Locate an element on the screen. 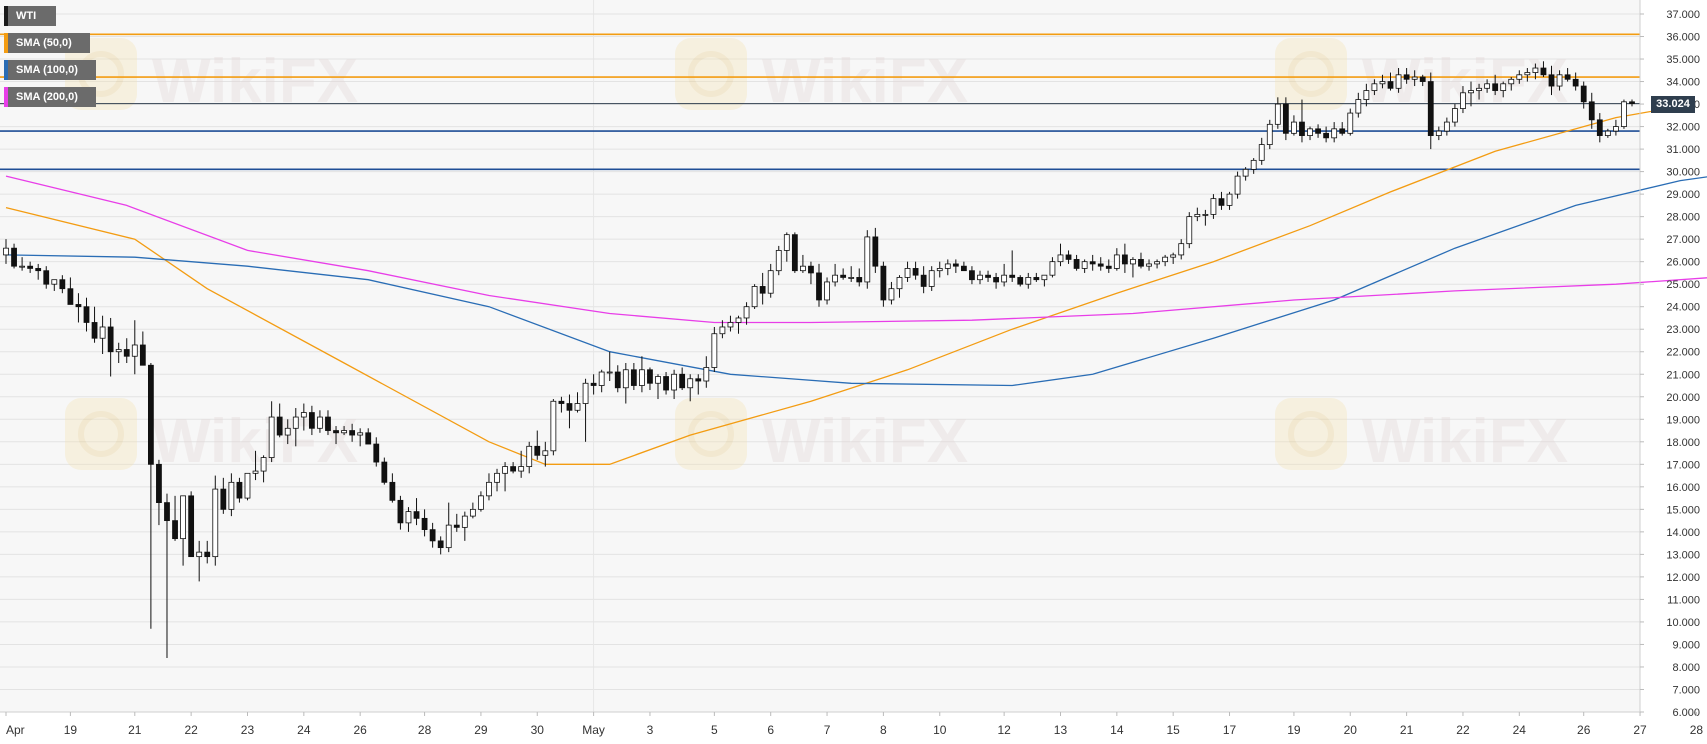 This screenshot has height=744, width=1707. legend-label: SMA (50,0) is located at coordinates (44, 43).